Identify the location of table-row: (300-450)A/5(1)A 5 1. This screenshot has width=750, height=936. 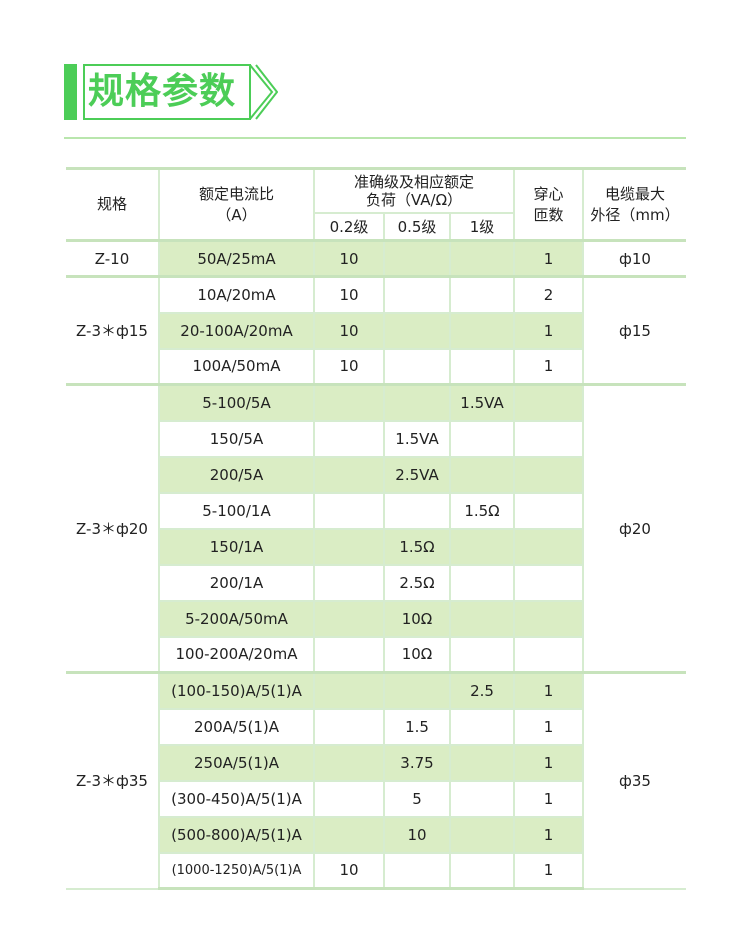
(376, 798).